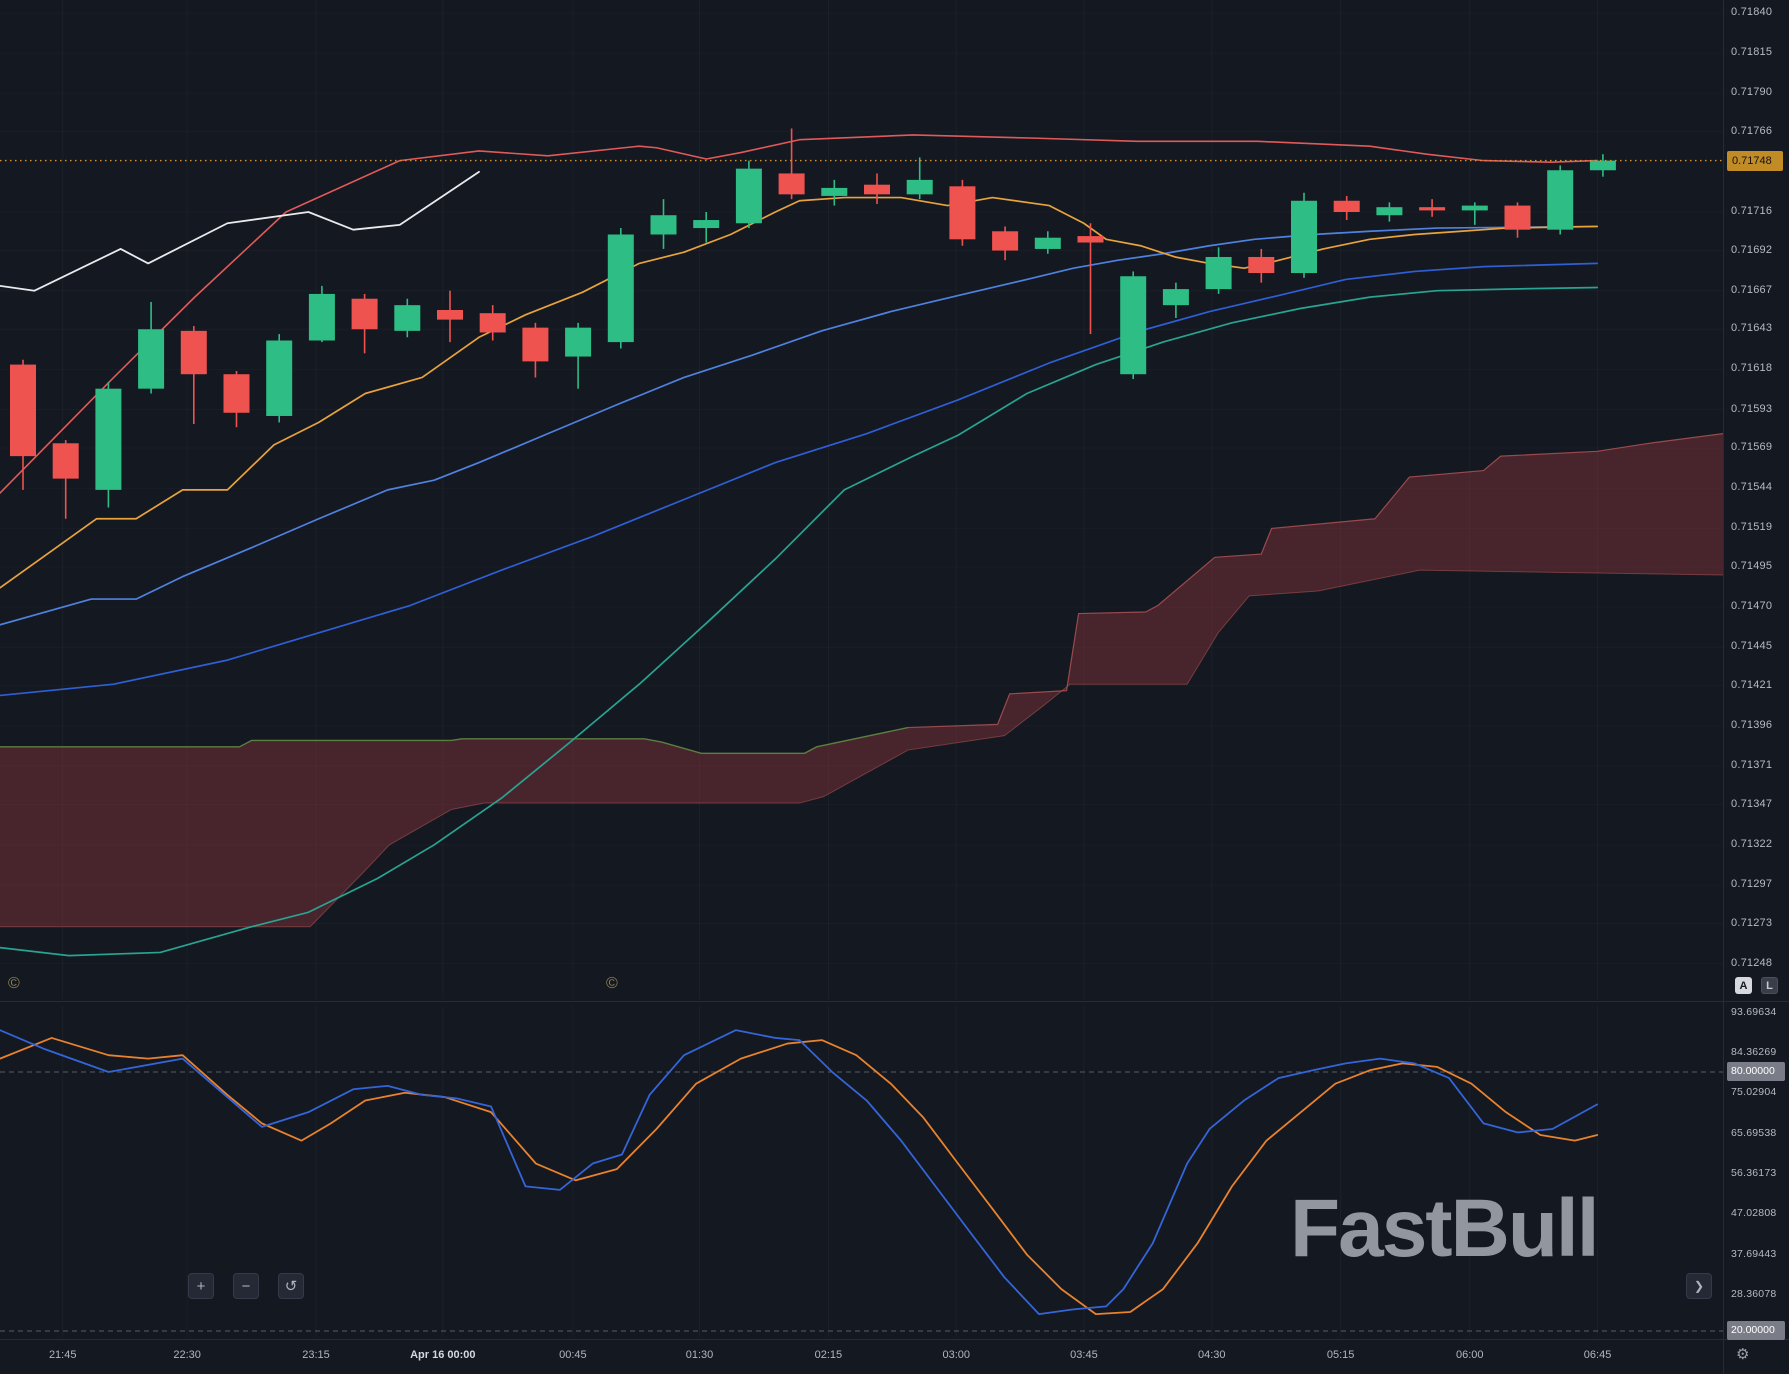 Image resolution: width=1789 pixels, height=1374 pixels. I want to click on stoch-axis-label: 93.69634, so click(1754, 1011).